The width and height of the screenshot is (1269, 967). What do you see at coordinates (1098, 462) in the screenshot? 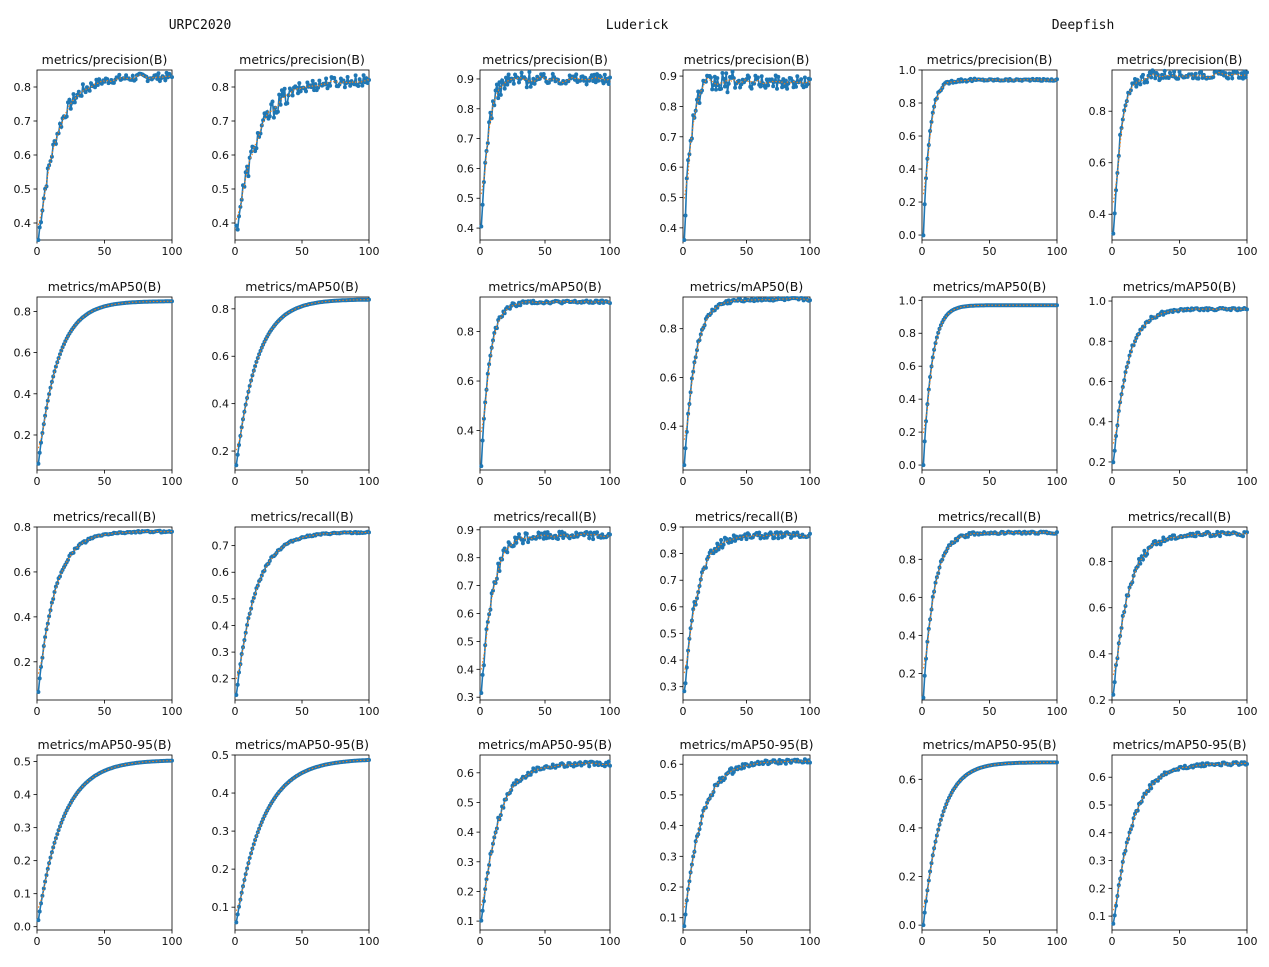
I see `y-tick-label: 0.2` at bounding box center [1098, 462].